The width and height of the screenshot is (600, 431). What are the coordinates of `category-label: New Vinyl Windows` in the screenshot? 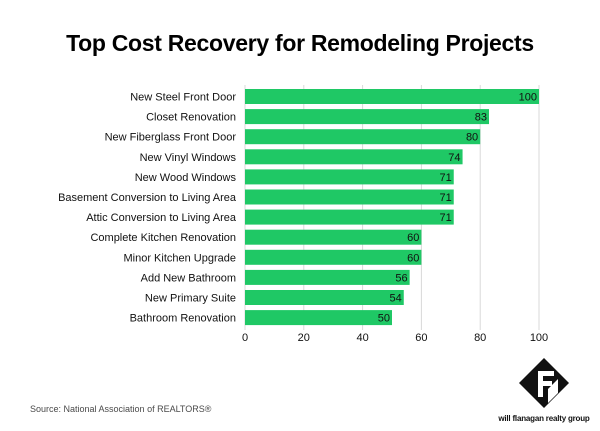 It's located at (188, 158).